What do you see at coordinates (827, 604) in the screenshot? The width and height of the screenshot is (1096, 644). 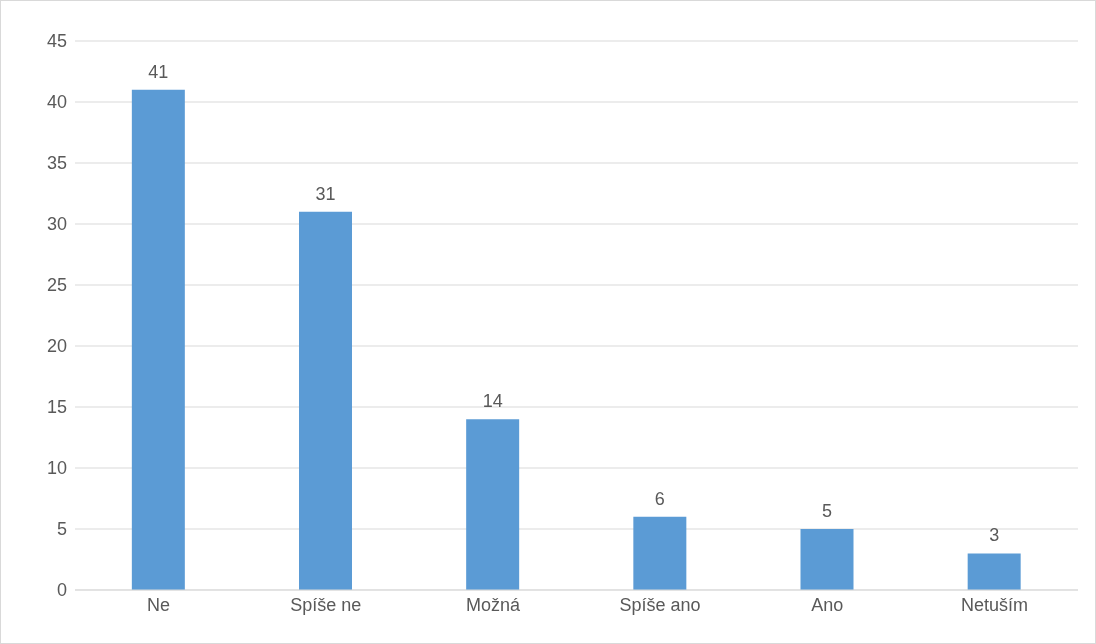 I see `x-tick-label: Ano` at bounding box center [827, 604].